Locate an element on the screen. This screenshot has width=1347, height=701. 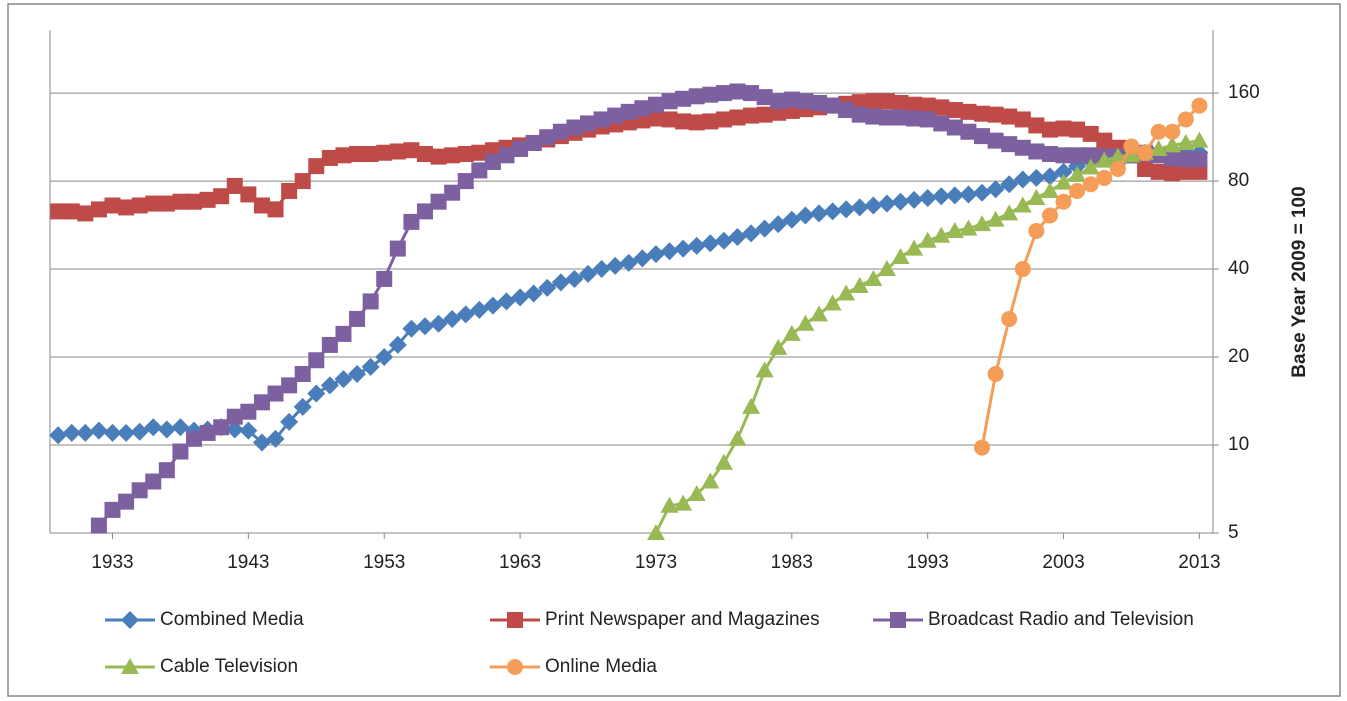
legend-label: Combined Media is located at coordinates (232, 619).